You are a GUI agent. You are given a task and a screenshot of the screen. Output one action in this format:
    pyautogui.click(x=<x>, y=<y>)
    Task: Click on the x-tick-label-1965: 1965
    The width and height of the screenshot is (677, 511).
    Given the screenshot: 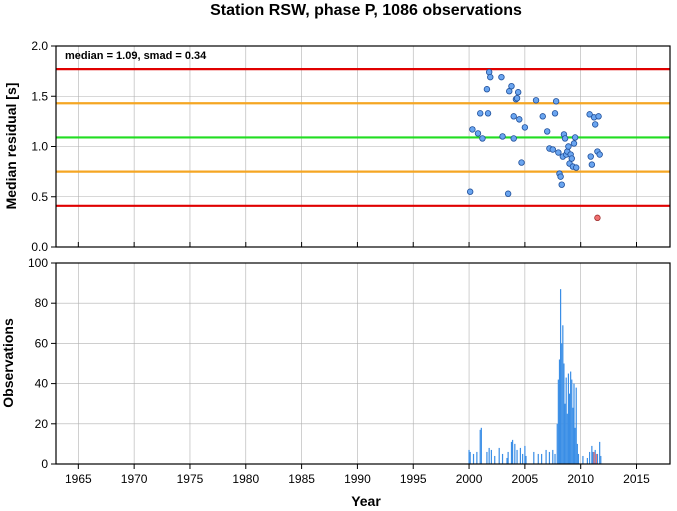 What is the action you would take?
    pyautogui.click(x=78, y=479)
    